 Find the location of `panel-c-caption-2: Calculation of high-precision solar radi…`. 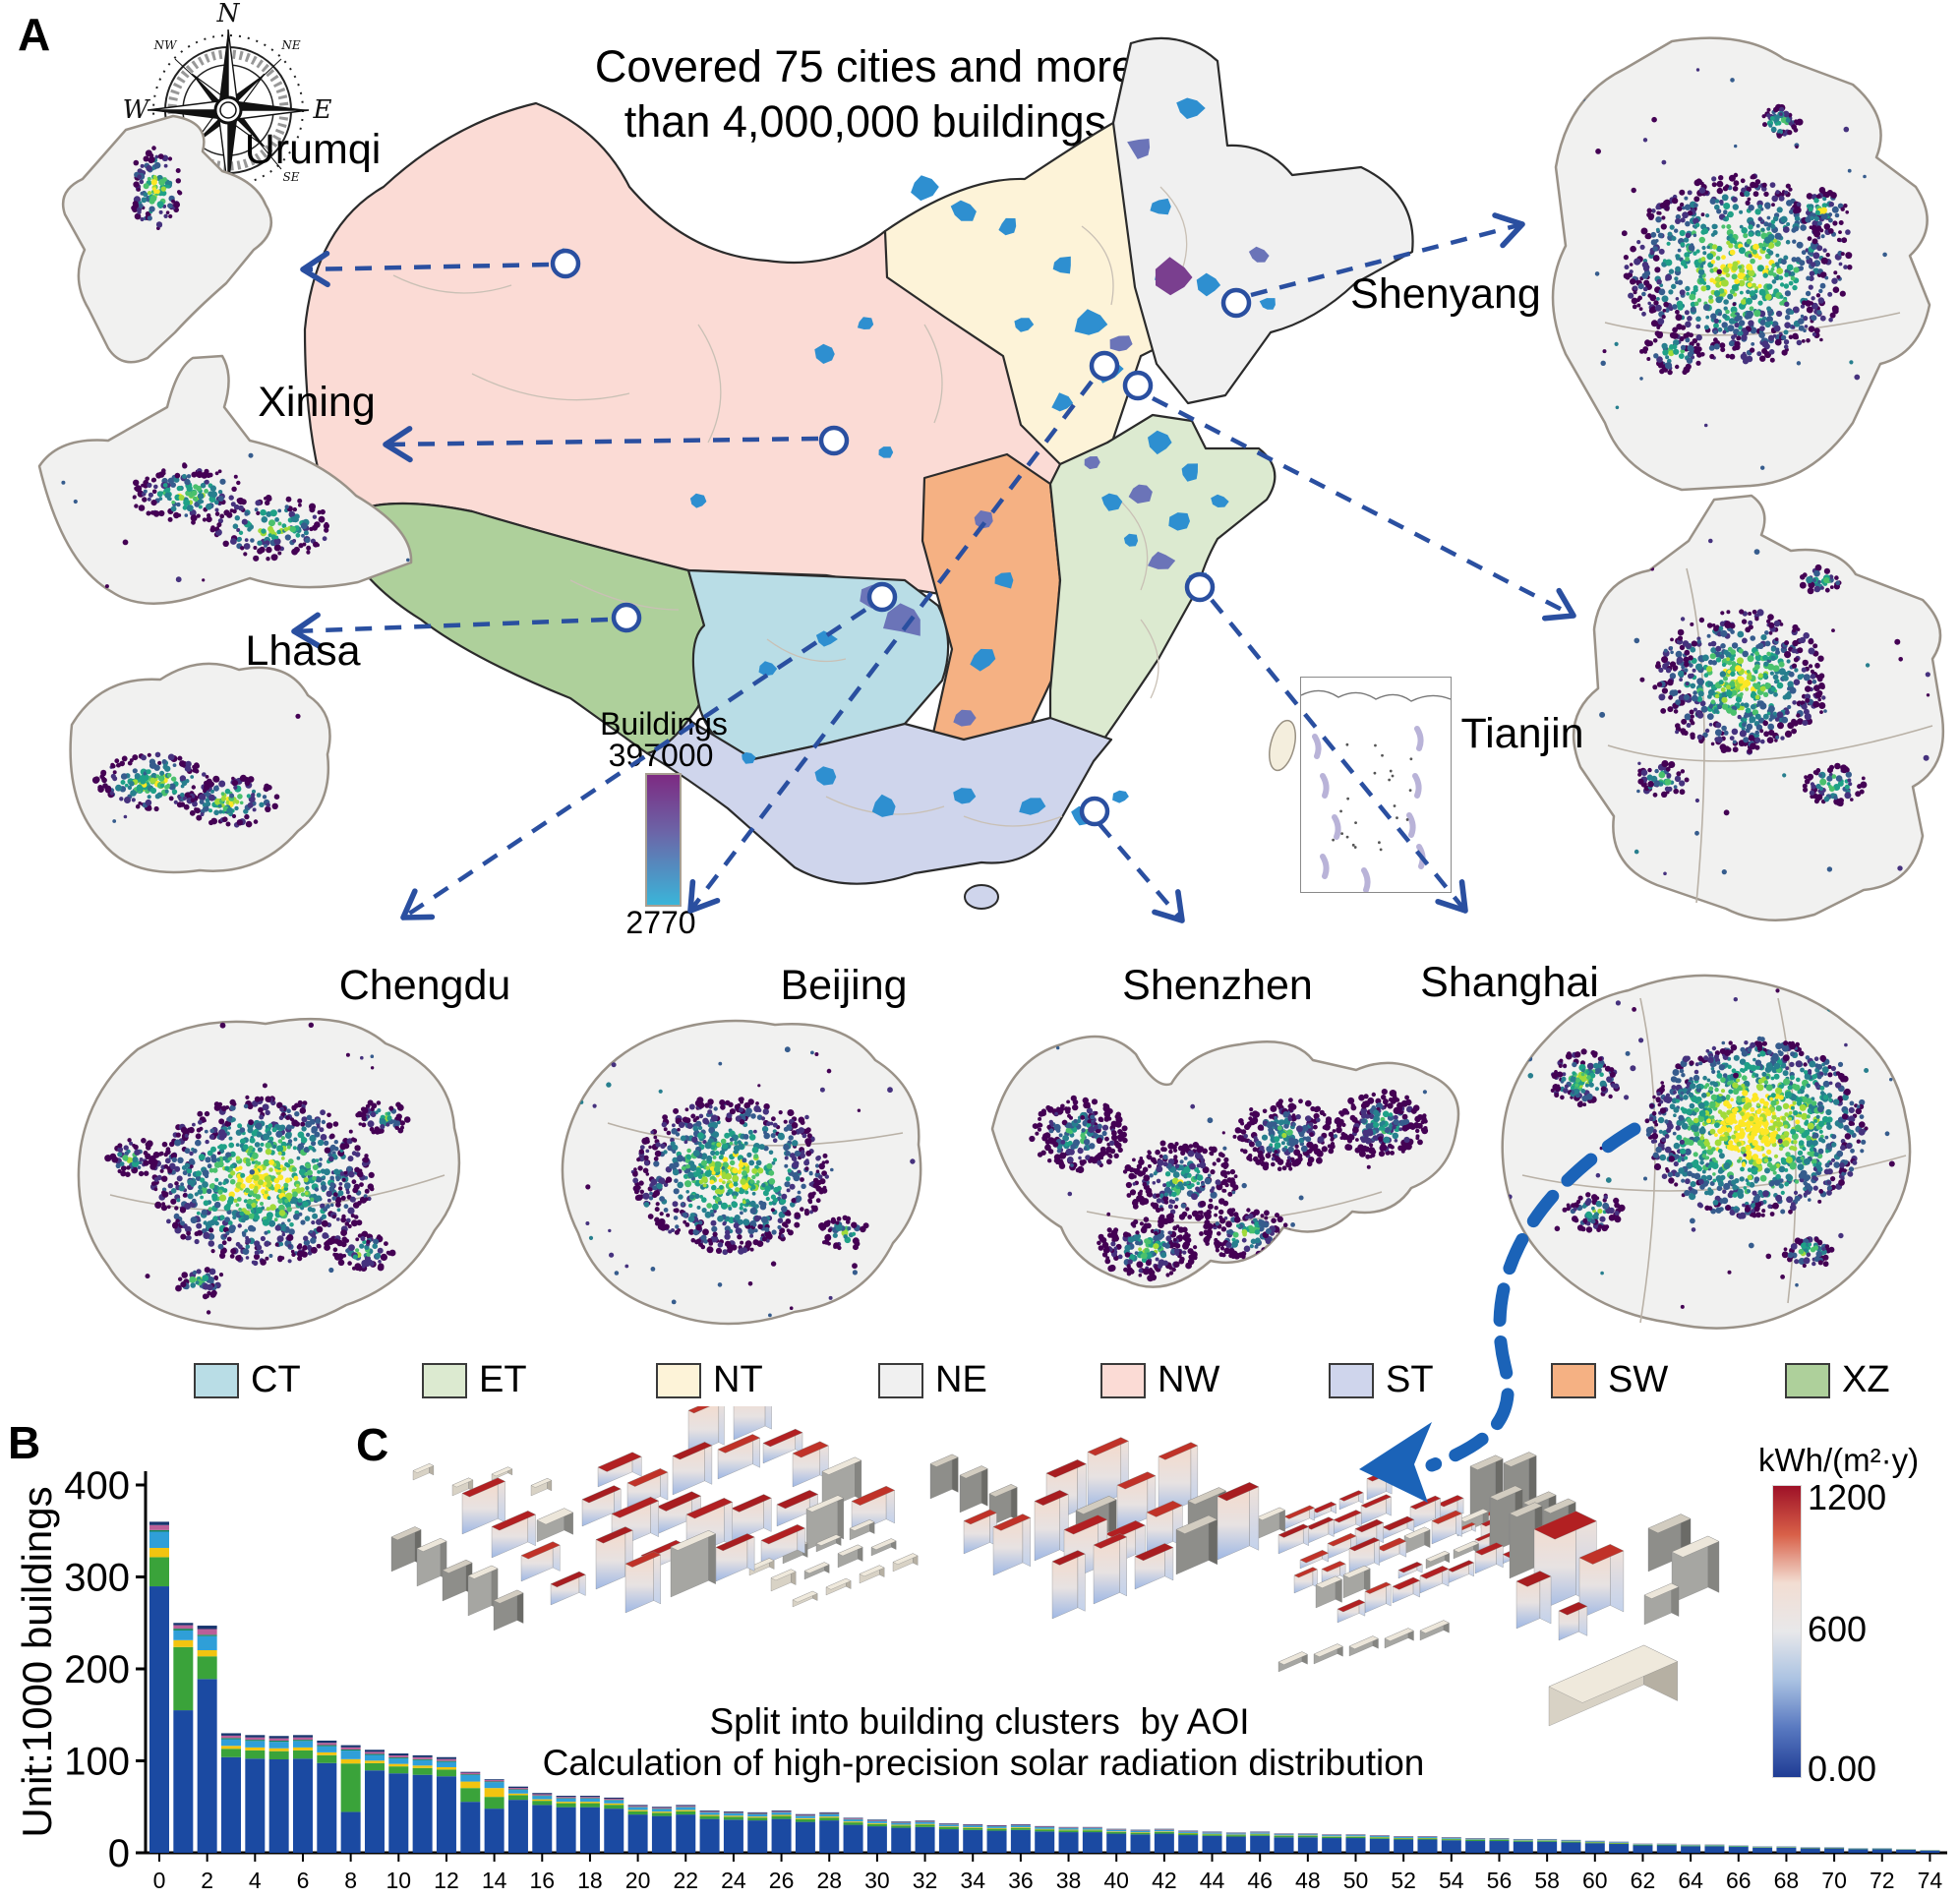

panel-c-caption-2: Calculation of high-precision solar radi… is located at coordinates (983, 1763).